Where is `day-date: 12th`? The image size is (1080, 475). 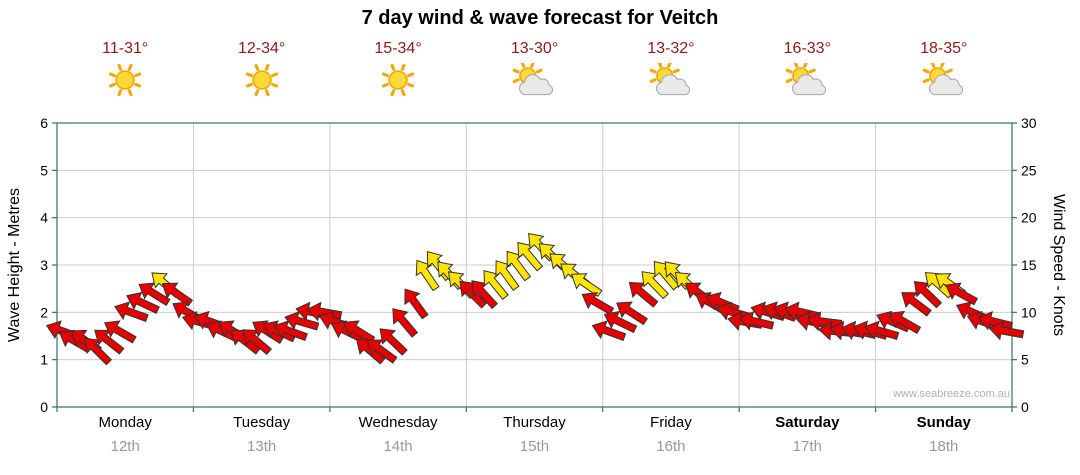
day-date: 12th is located at coordinates (125, 446).